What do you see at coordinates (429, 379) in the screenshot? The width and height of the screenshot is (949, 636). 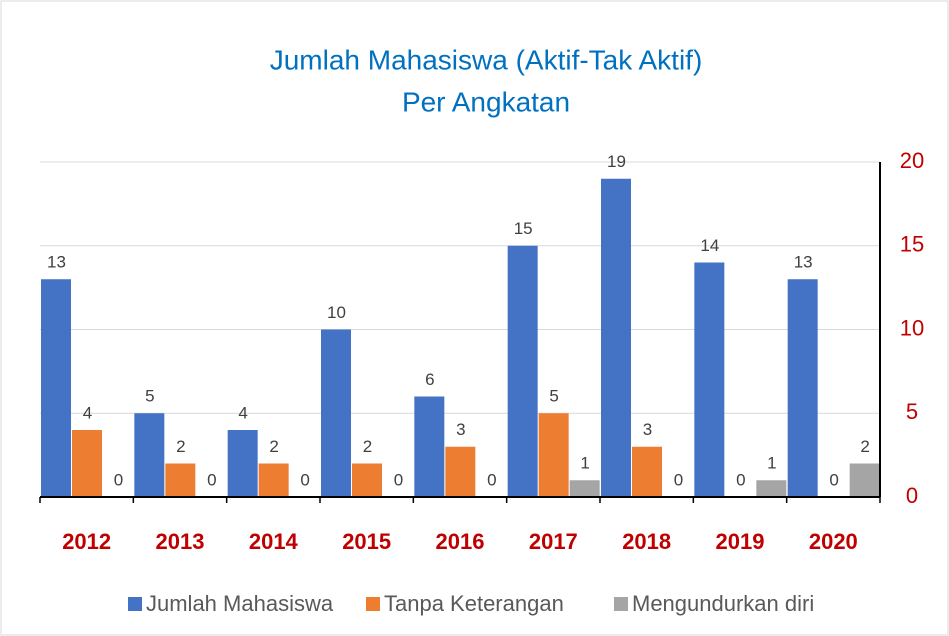 I see `value-label: 6` at bounding box center [429, 379].